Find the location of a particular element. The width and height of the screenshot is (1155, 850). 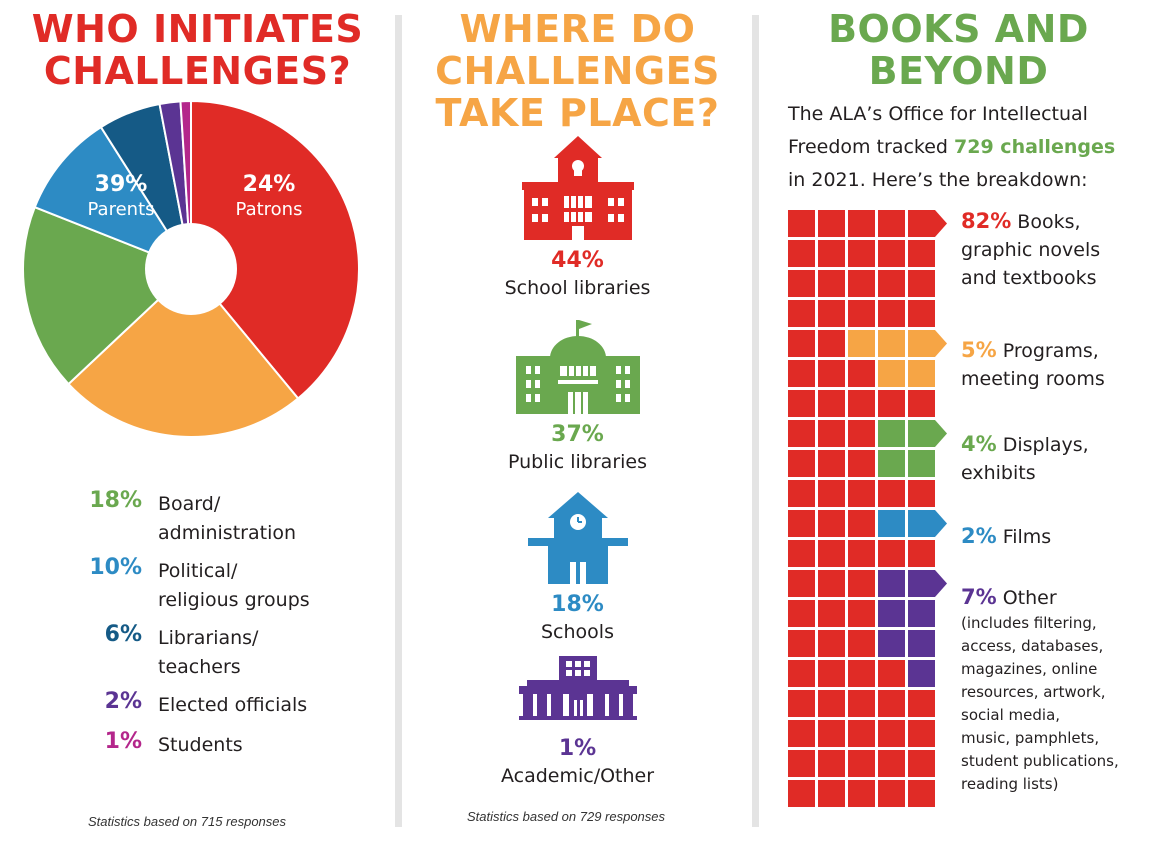

format-label-line: graphic novels is located at coordinates (1031, 250).